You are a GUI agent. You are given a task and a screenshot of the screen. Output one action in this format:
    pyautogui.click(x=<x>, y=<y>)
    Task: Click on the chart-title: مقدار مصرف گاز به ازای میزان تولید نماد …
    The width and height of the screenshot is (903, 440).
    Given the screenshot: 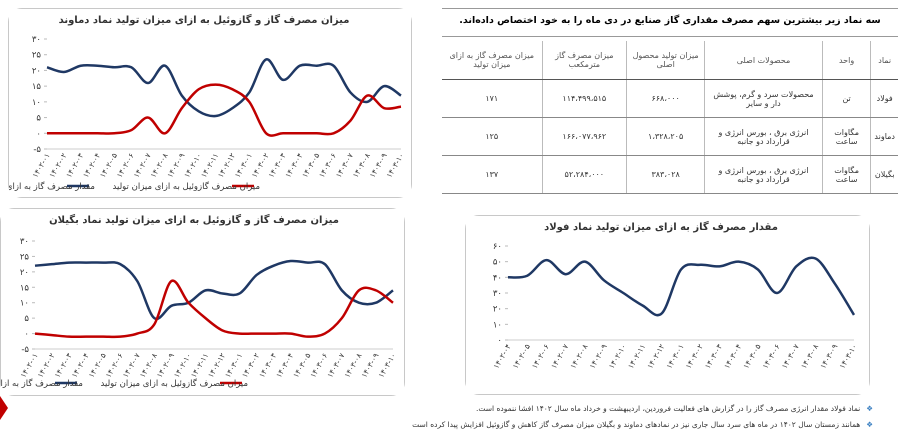 What is the action you would take?
    pyautogui.click(x=661, y=226)
    